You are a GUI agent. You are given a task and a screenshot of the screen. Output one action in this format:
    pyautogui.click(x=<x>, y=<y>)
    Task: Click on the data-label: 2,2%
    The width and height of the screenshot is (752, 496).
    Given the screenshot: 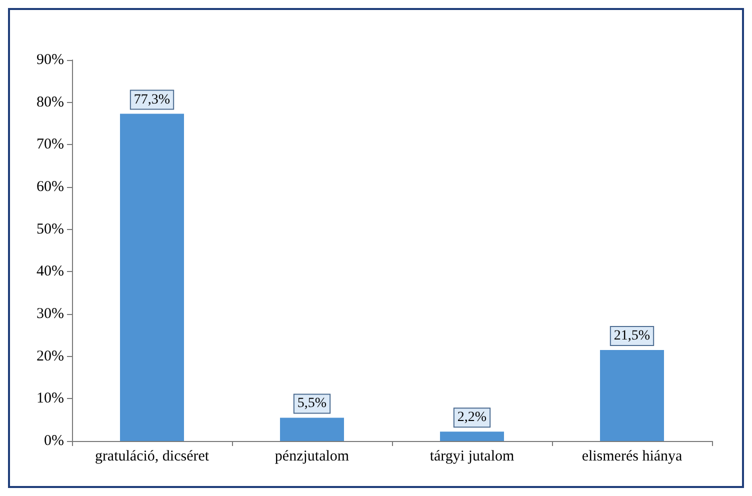 What is the action you would take?
    pyautogui.click(x=472, y=418)
    